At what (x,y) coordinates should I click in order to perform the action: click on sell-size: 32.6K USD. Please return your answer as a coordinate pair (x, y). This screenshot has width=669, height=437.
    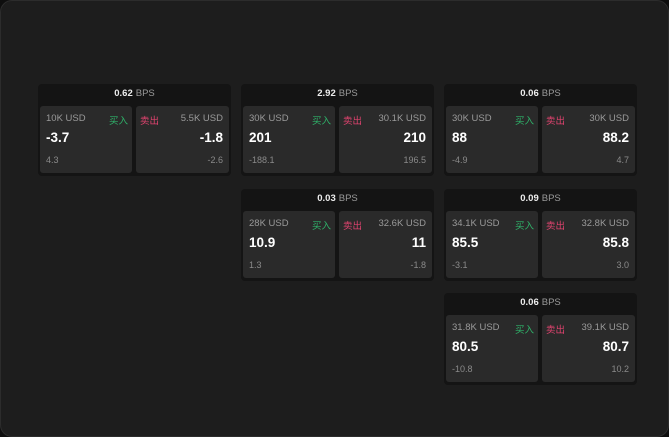
    Looking at the image, I should click on (402, 223).